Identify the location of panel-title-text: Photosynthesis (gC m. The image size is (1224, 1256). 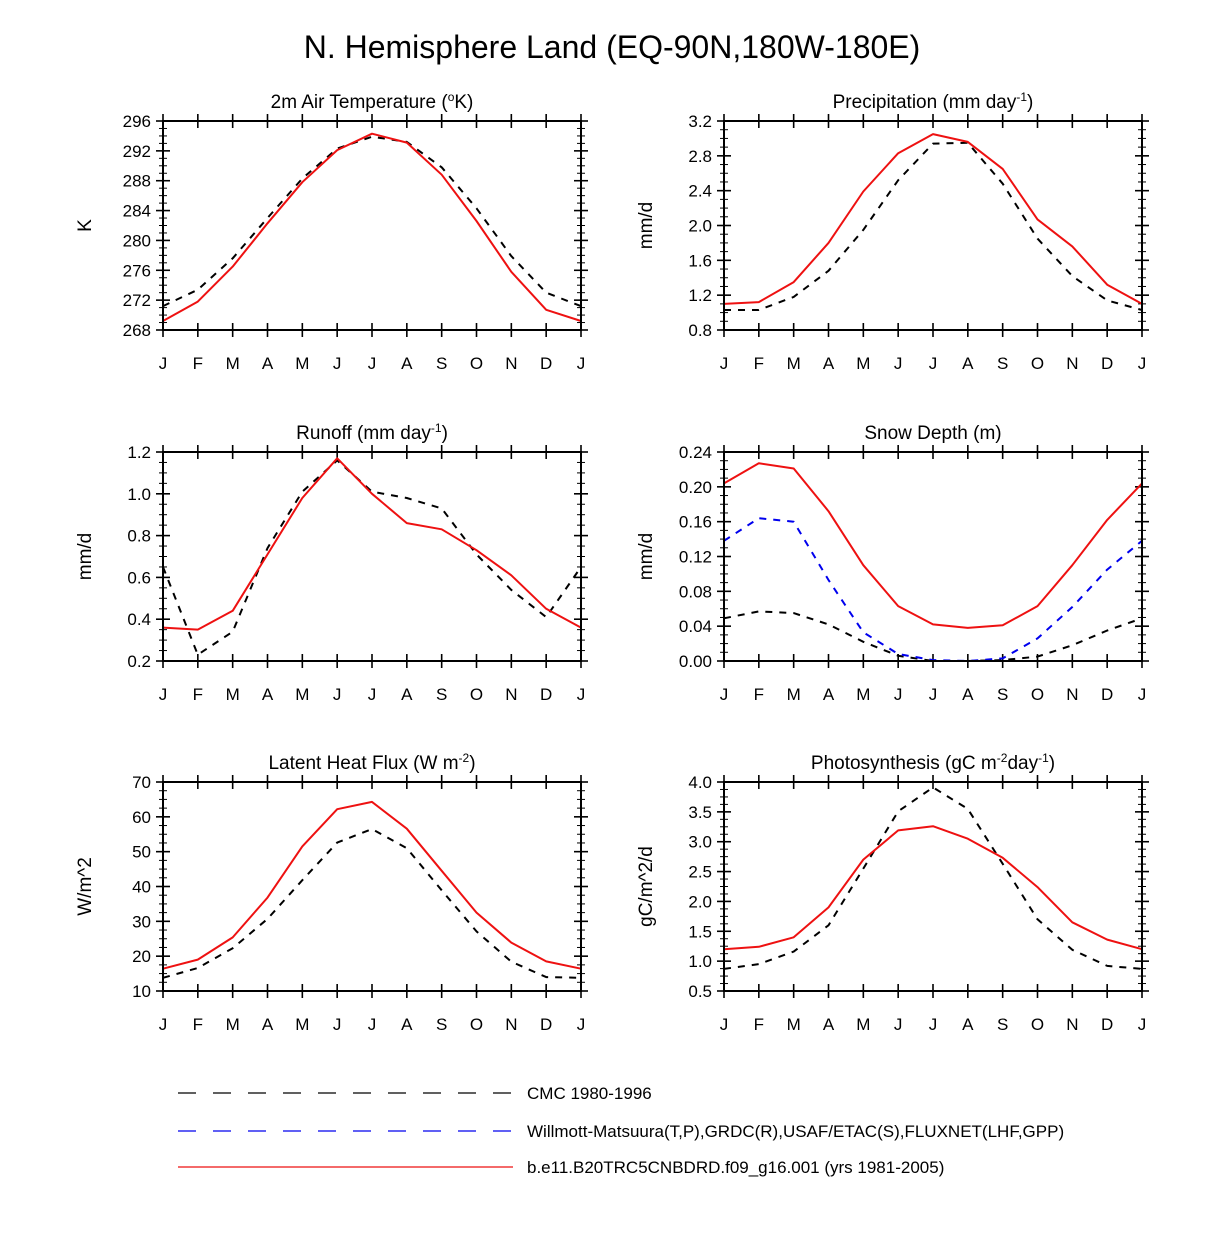
(904, 763).